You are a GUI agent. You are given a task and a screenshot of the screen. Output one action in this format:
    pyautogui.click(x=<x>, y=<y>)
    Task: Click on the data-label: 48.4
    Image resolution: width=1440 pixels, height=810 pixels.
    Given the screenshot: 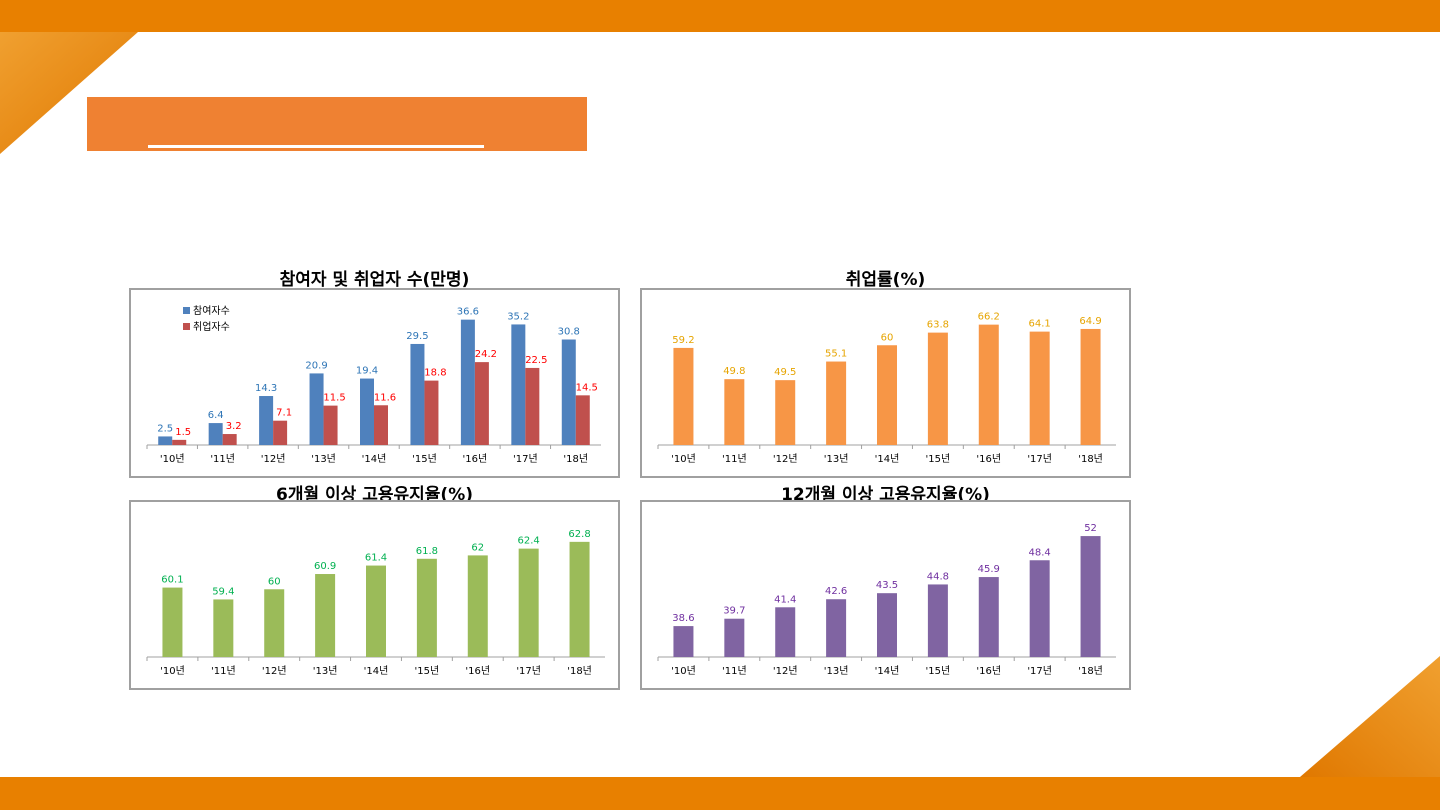 What is the action you would take?
    pyautogui.click(x=1040, y=552)
    